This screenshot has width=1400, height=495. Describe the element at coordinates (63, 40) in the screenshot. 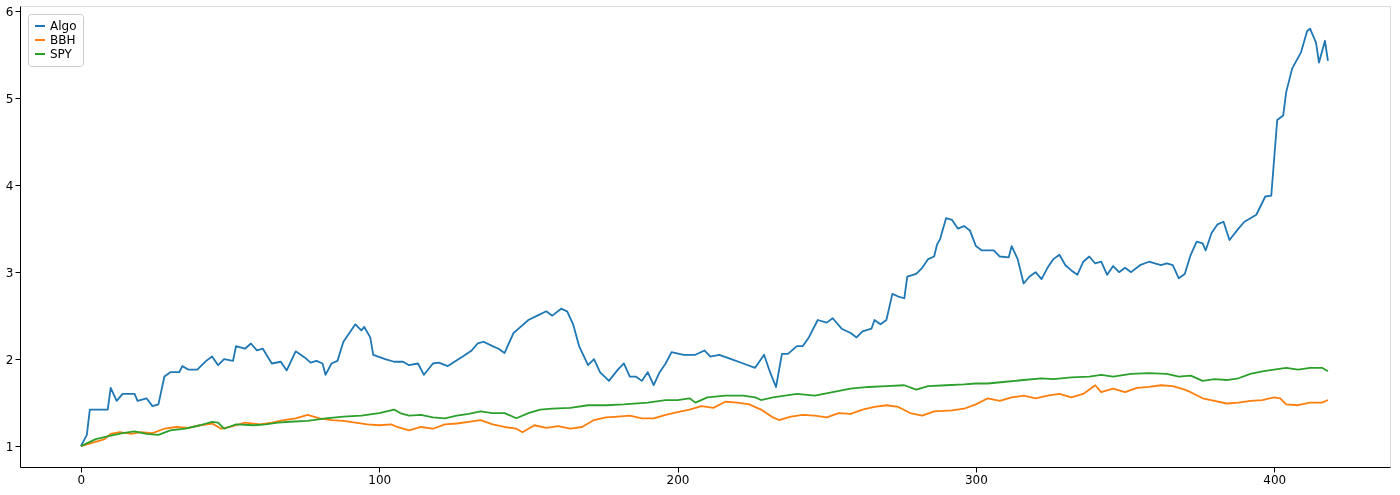

I see `legend-label: BBH` at that location.